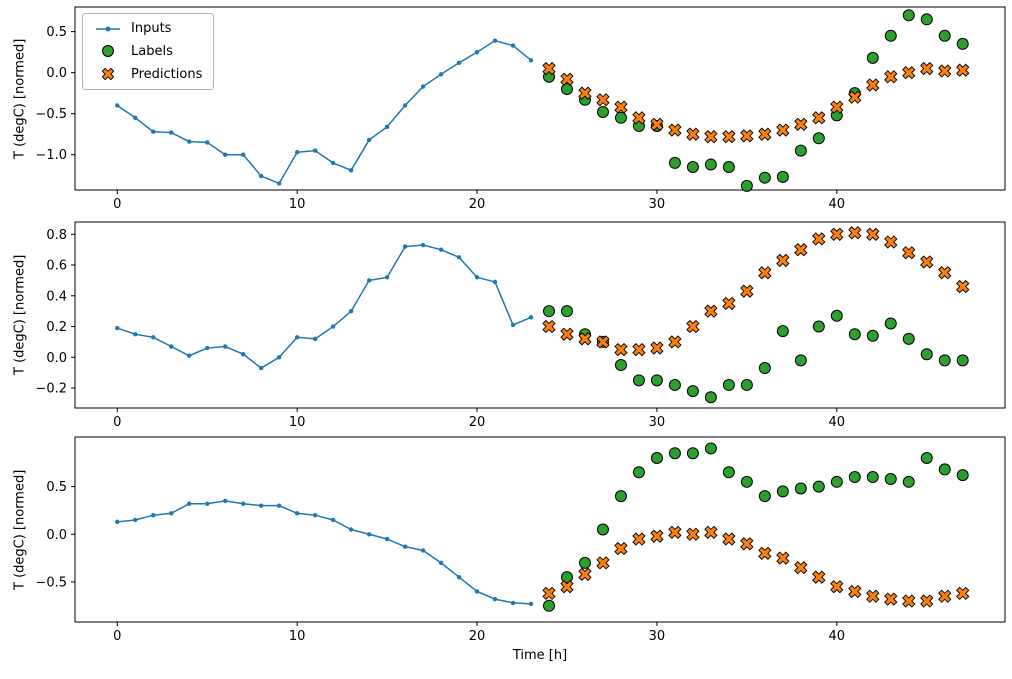  What do you see at coordinates (56, 535) in the screenshot?
I see `subplot-3-y-tick-label: 0.0` at bounding box center [56, 535].